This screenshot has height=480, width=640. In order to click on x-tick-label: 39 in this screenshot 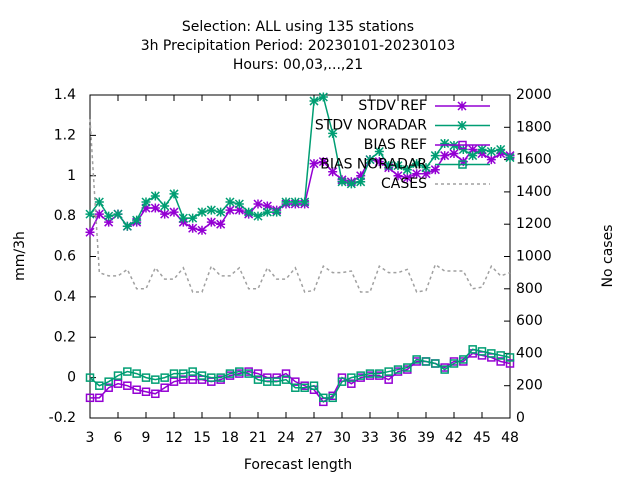, I will do `click(426, 438)`.